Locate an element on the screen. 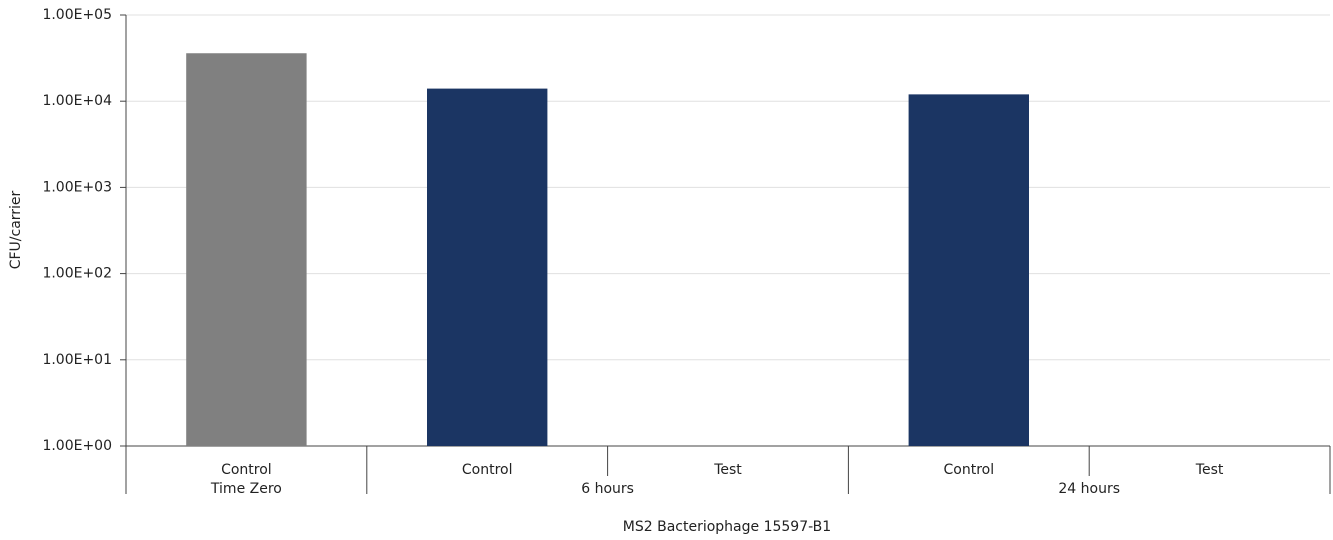 The width and height of the screenshot is (1333, 540). y-tick-label: 1.00E+04 is located at coordinates (77, 101).